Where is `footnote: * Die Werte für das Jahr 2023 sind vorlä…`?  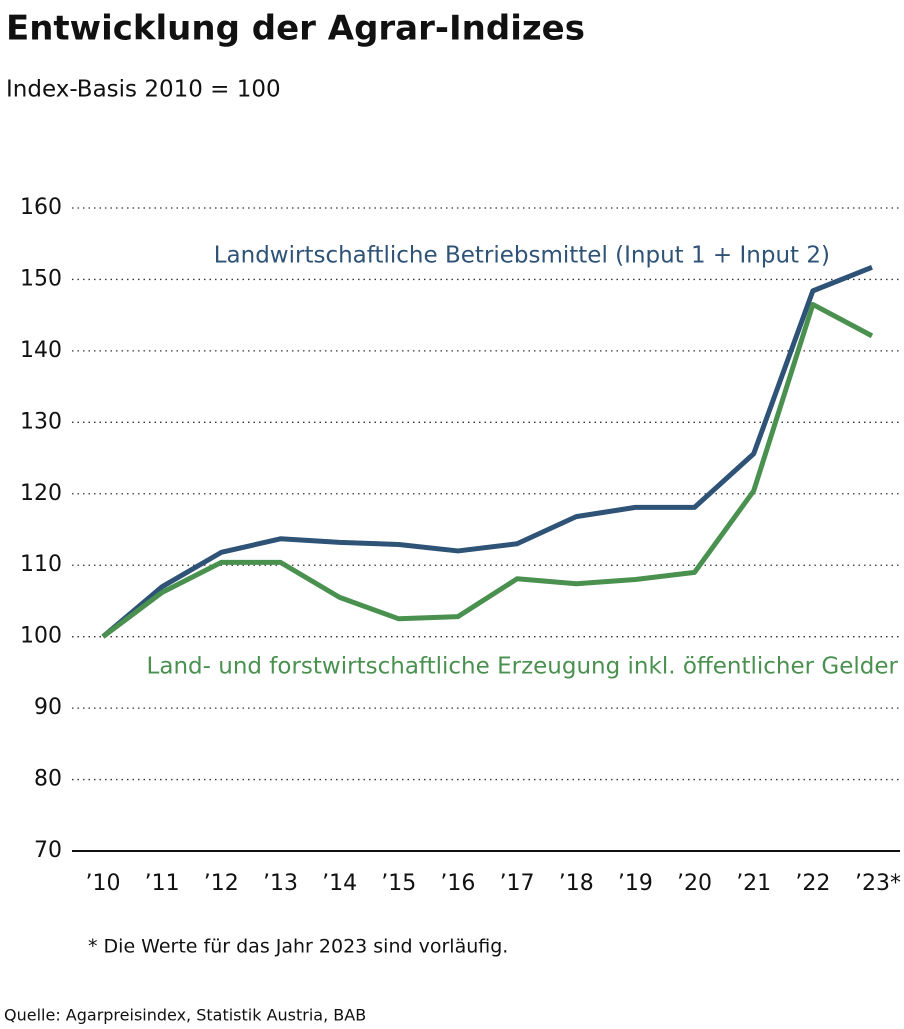
footnote: * Die Werte für das Jahr 2023 sind vorlä… is located at coordinates (298, 947).